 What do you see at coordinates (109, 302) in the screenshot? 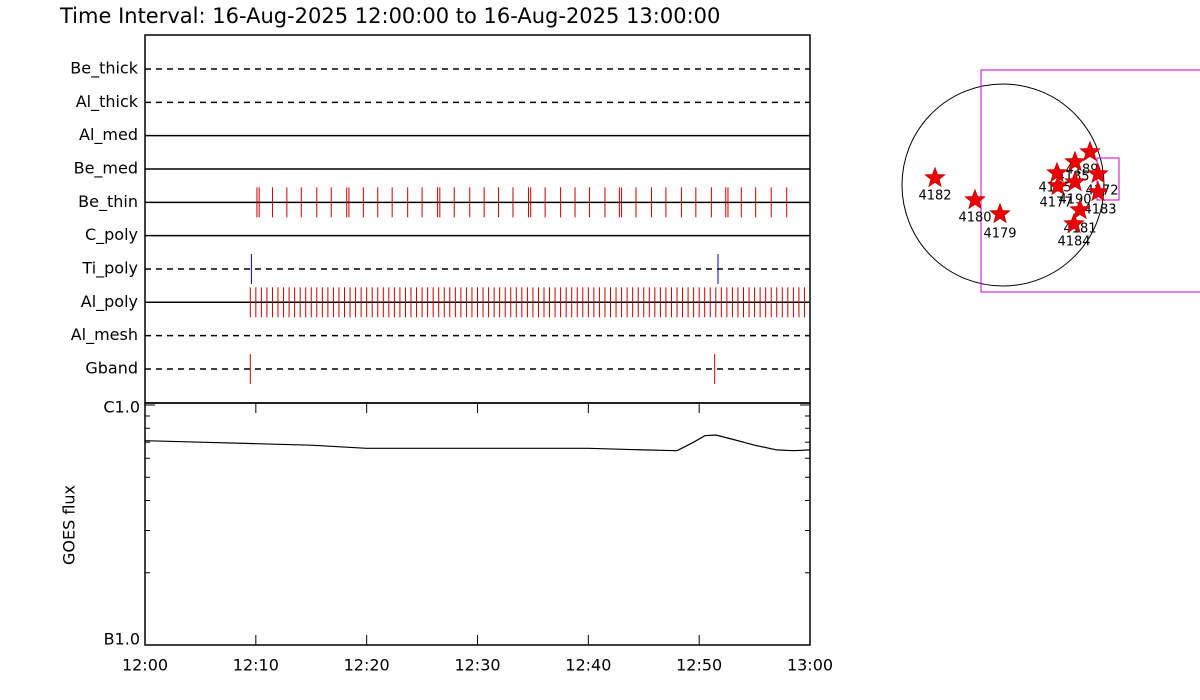
I see `row-label: Al_poly` at bounding box center [109, 302].